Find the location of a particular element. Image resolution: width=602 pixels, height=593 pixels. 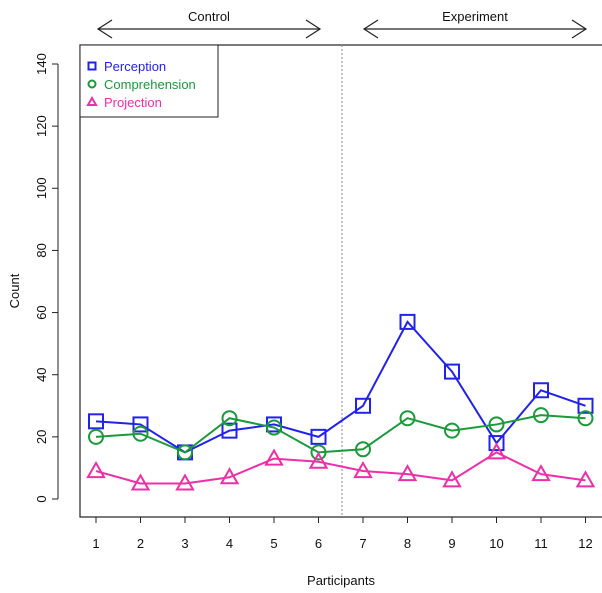

y-tick-label: 40 is located at coordinates (41, 374).